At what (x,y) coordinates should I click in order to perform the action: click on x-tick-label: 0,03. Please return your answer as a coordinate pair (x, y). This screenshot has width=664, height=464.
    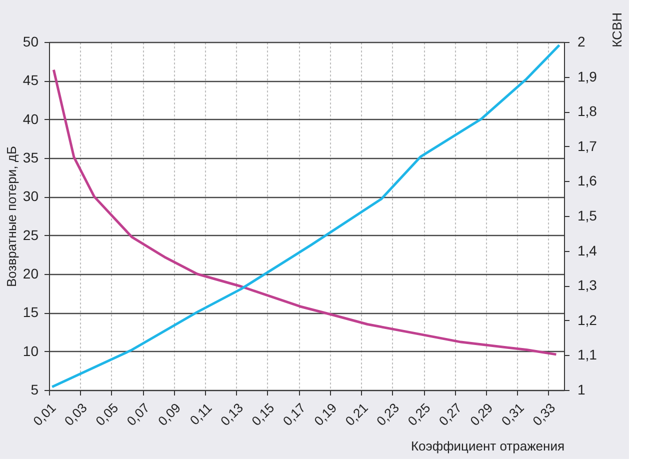
    Looking at the image, I should click on (75, 414).